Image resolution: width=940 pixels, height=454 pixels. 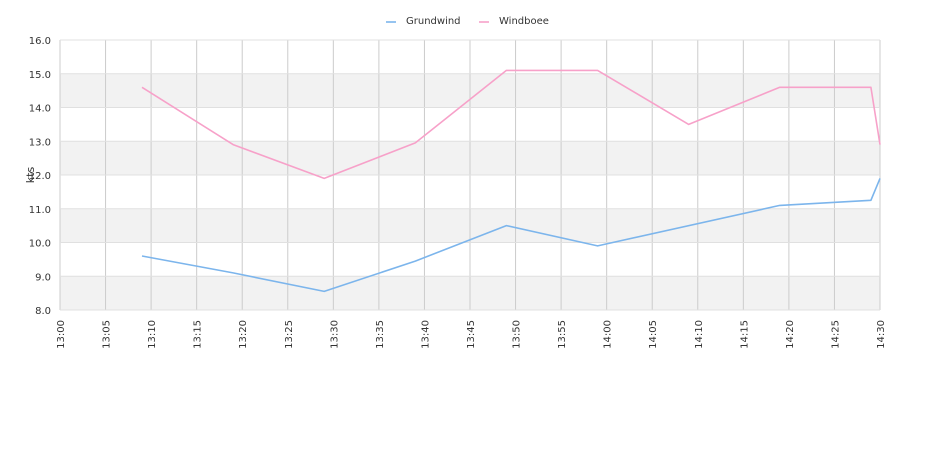 I want to click on y-tick-label: 10.0, so click(x=40, y=244).